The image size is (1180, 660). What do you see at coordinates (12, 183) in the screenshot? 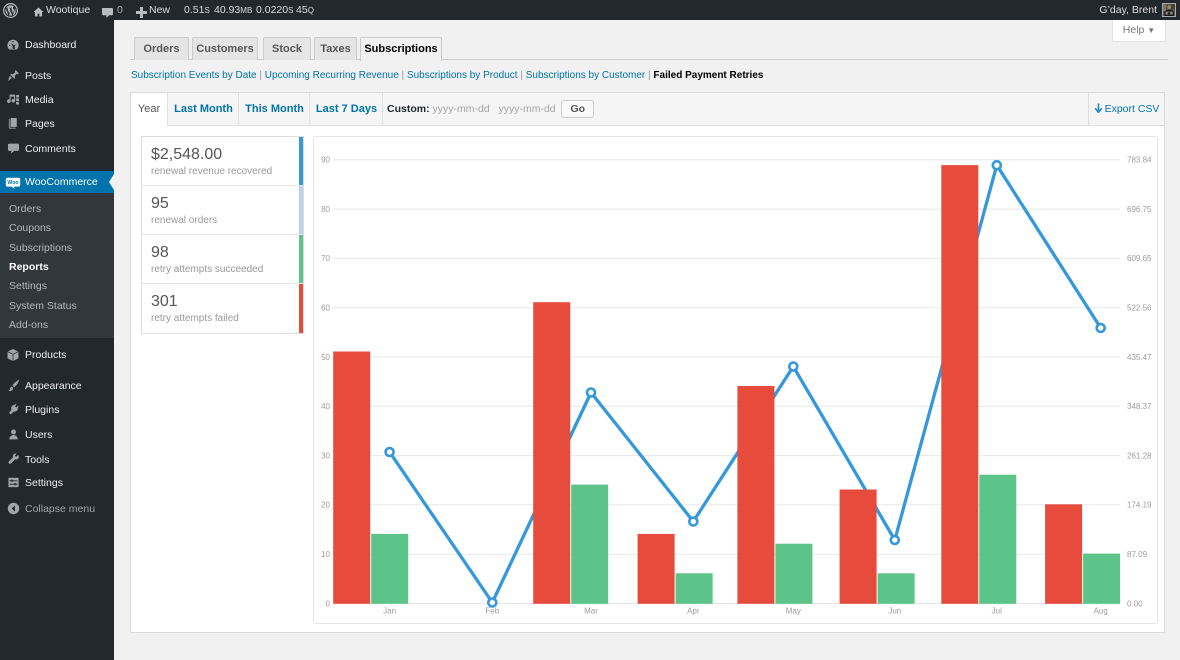
I see `svg-text: Woo` at bounding box center [12, 183].